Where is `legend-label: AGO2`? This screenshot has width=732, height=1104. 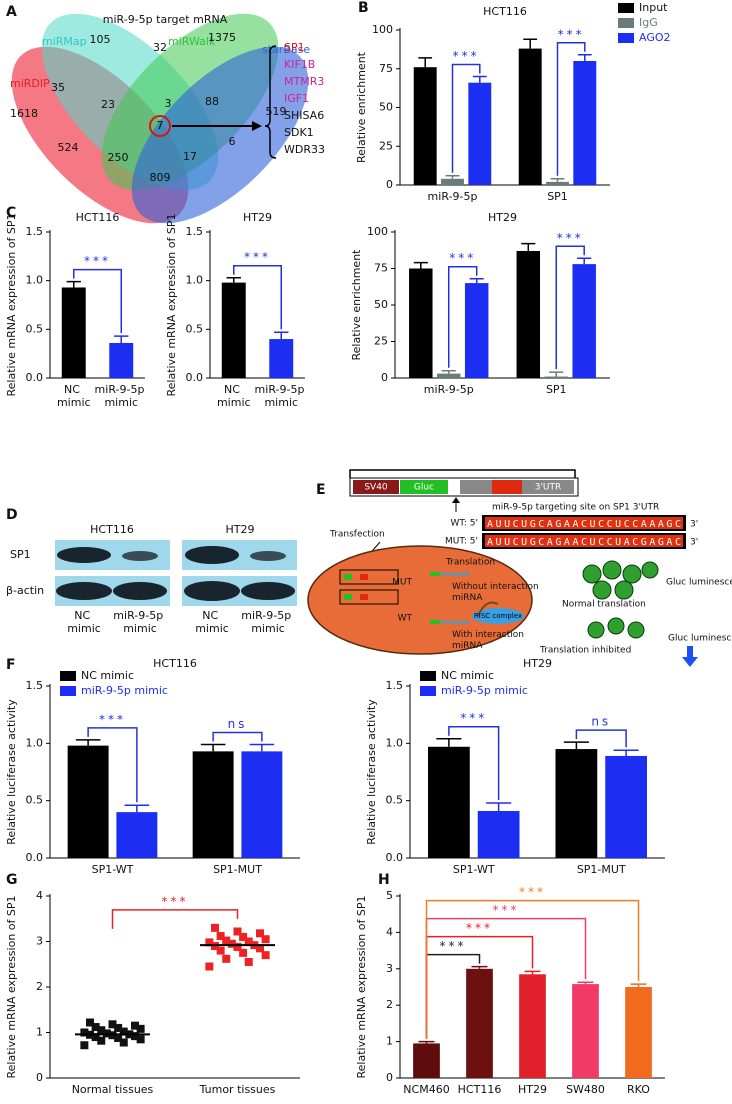 legend-label: AGO2 is located at coordinates (655, 37).